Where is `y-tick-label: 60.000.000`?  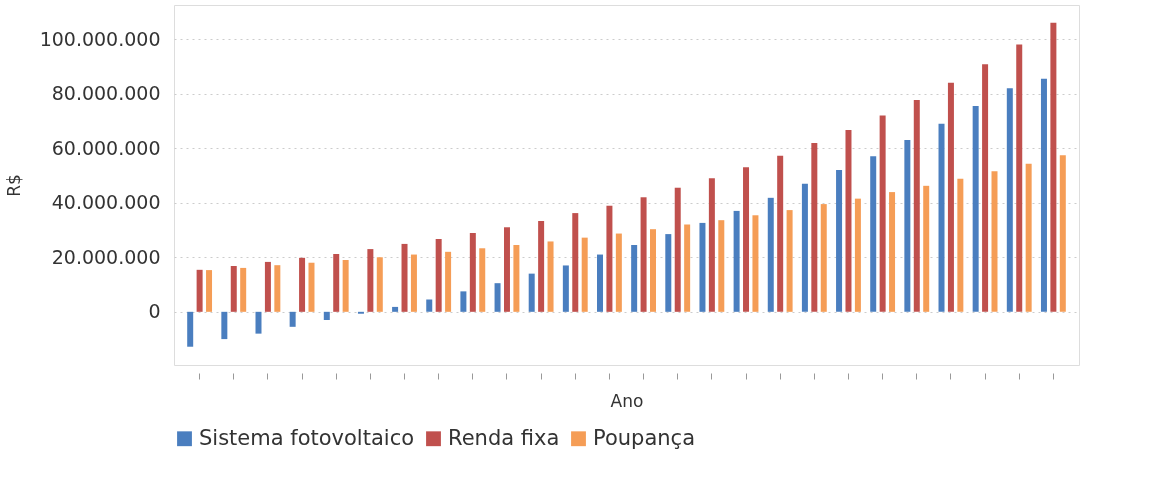
y-tick-label: 60.000.000 is located at coordinates (106, 147).